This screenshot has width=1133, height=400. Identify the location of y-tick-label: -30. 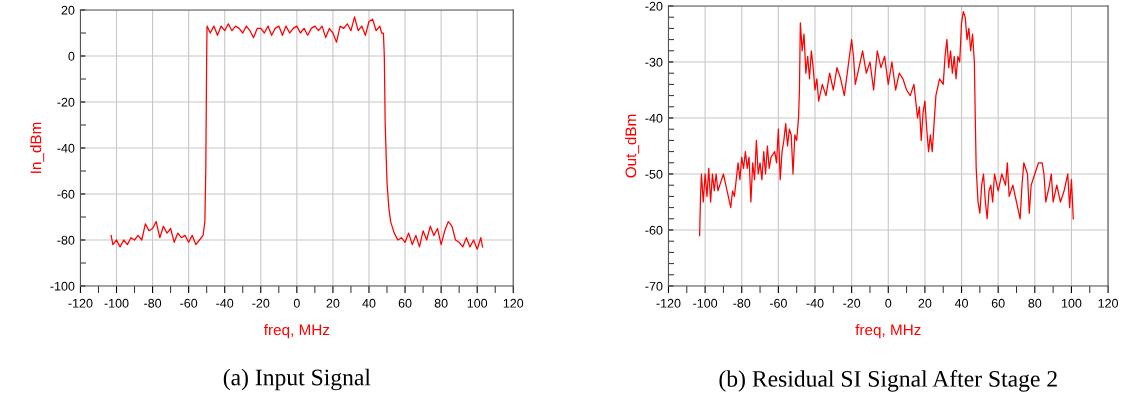
(654, 62).